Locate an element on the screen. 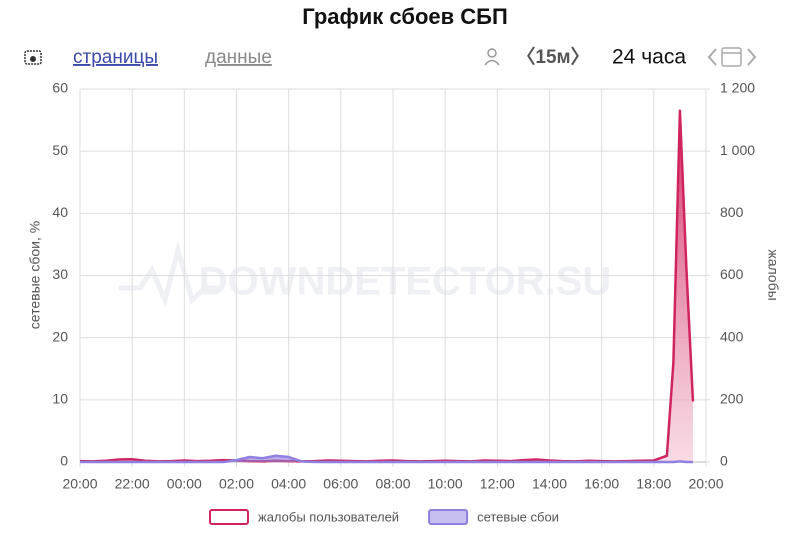 The height and width of the screenshot is (534, 800). y2-tick-label: 0 is located at coordinates (724, 461).